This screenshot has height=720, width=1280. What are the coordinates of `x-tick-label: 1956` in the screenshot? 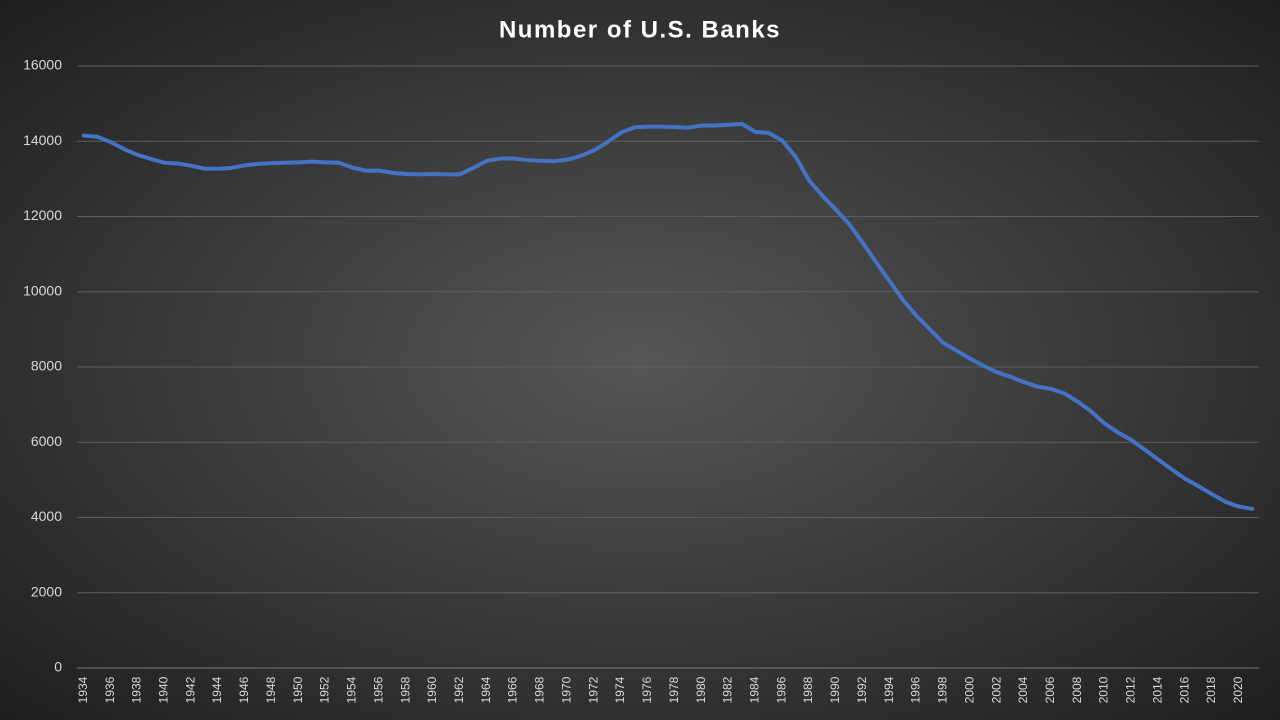 It's located at (378, 689).